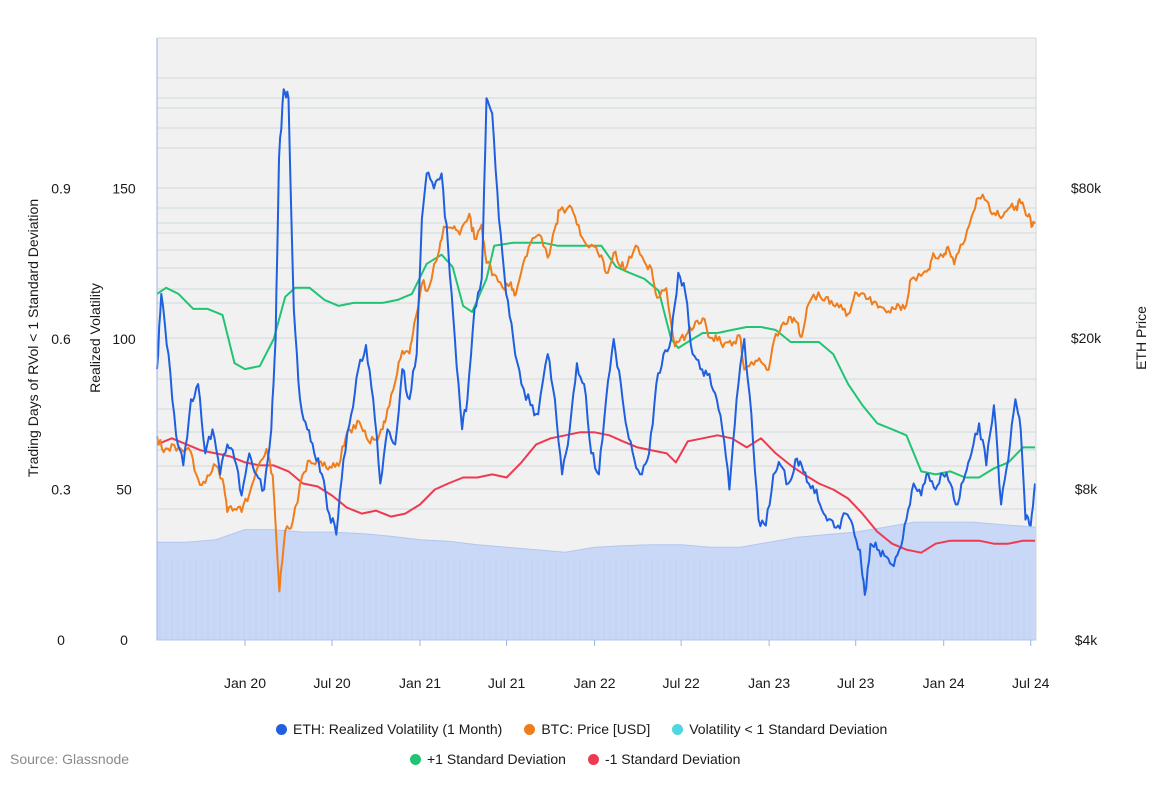 The width and height of the screenshot is (1156, 789). I want to click on legend-label-eth-volatility: ETH: Realized Volatility (1 Month), so click(398, 729).